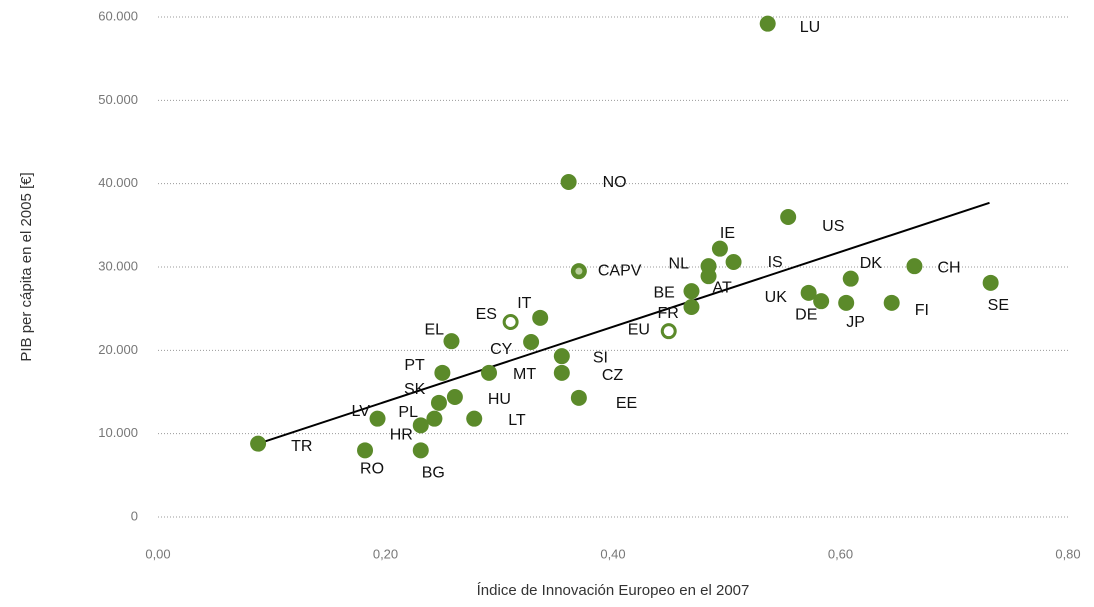  I want to click on point-label: CY, so click(501, 349).